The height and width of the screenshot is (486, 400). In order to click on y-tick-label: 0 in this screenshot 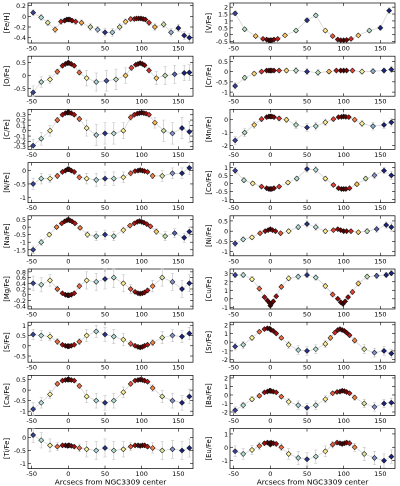, I will do `click(226, 35)`.